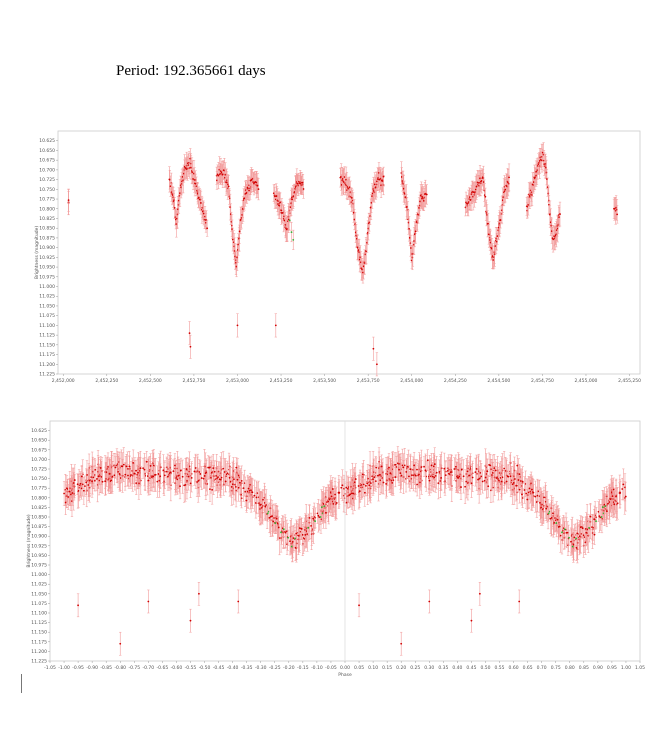 The width and height of the screenshot is (672, 731). What do you see at coordinates (291, 232) in the screenshot?
I see `green-data-point` at bounding box center [291, 232].